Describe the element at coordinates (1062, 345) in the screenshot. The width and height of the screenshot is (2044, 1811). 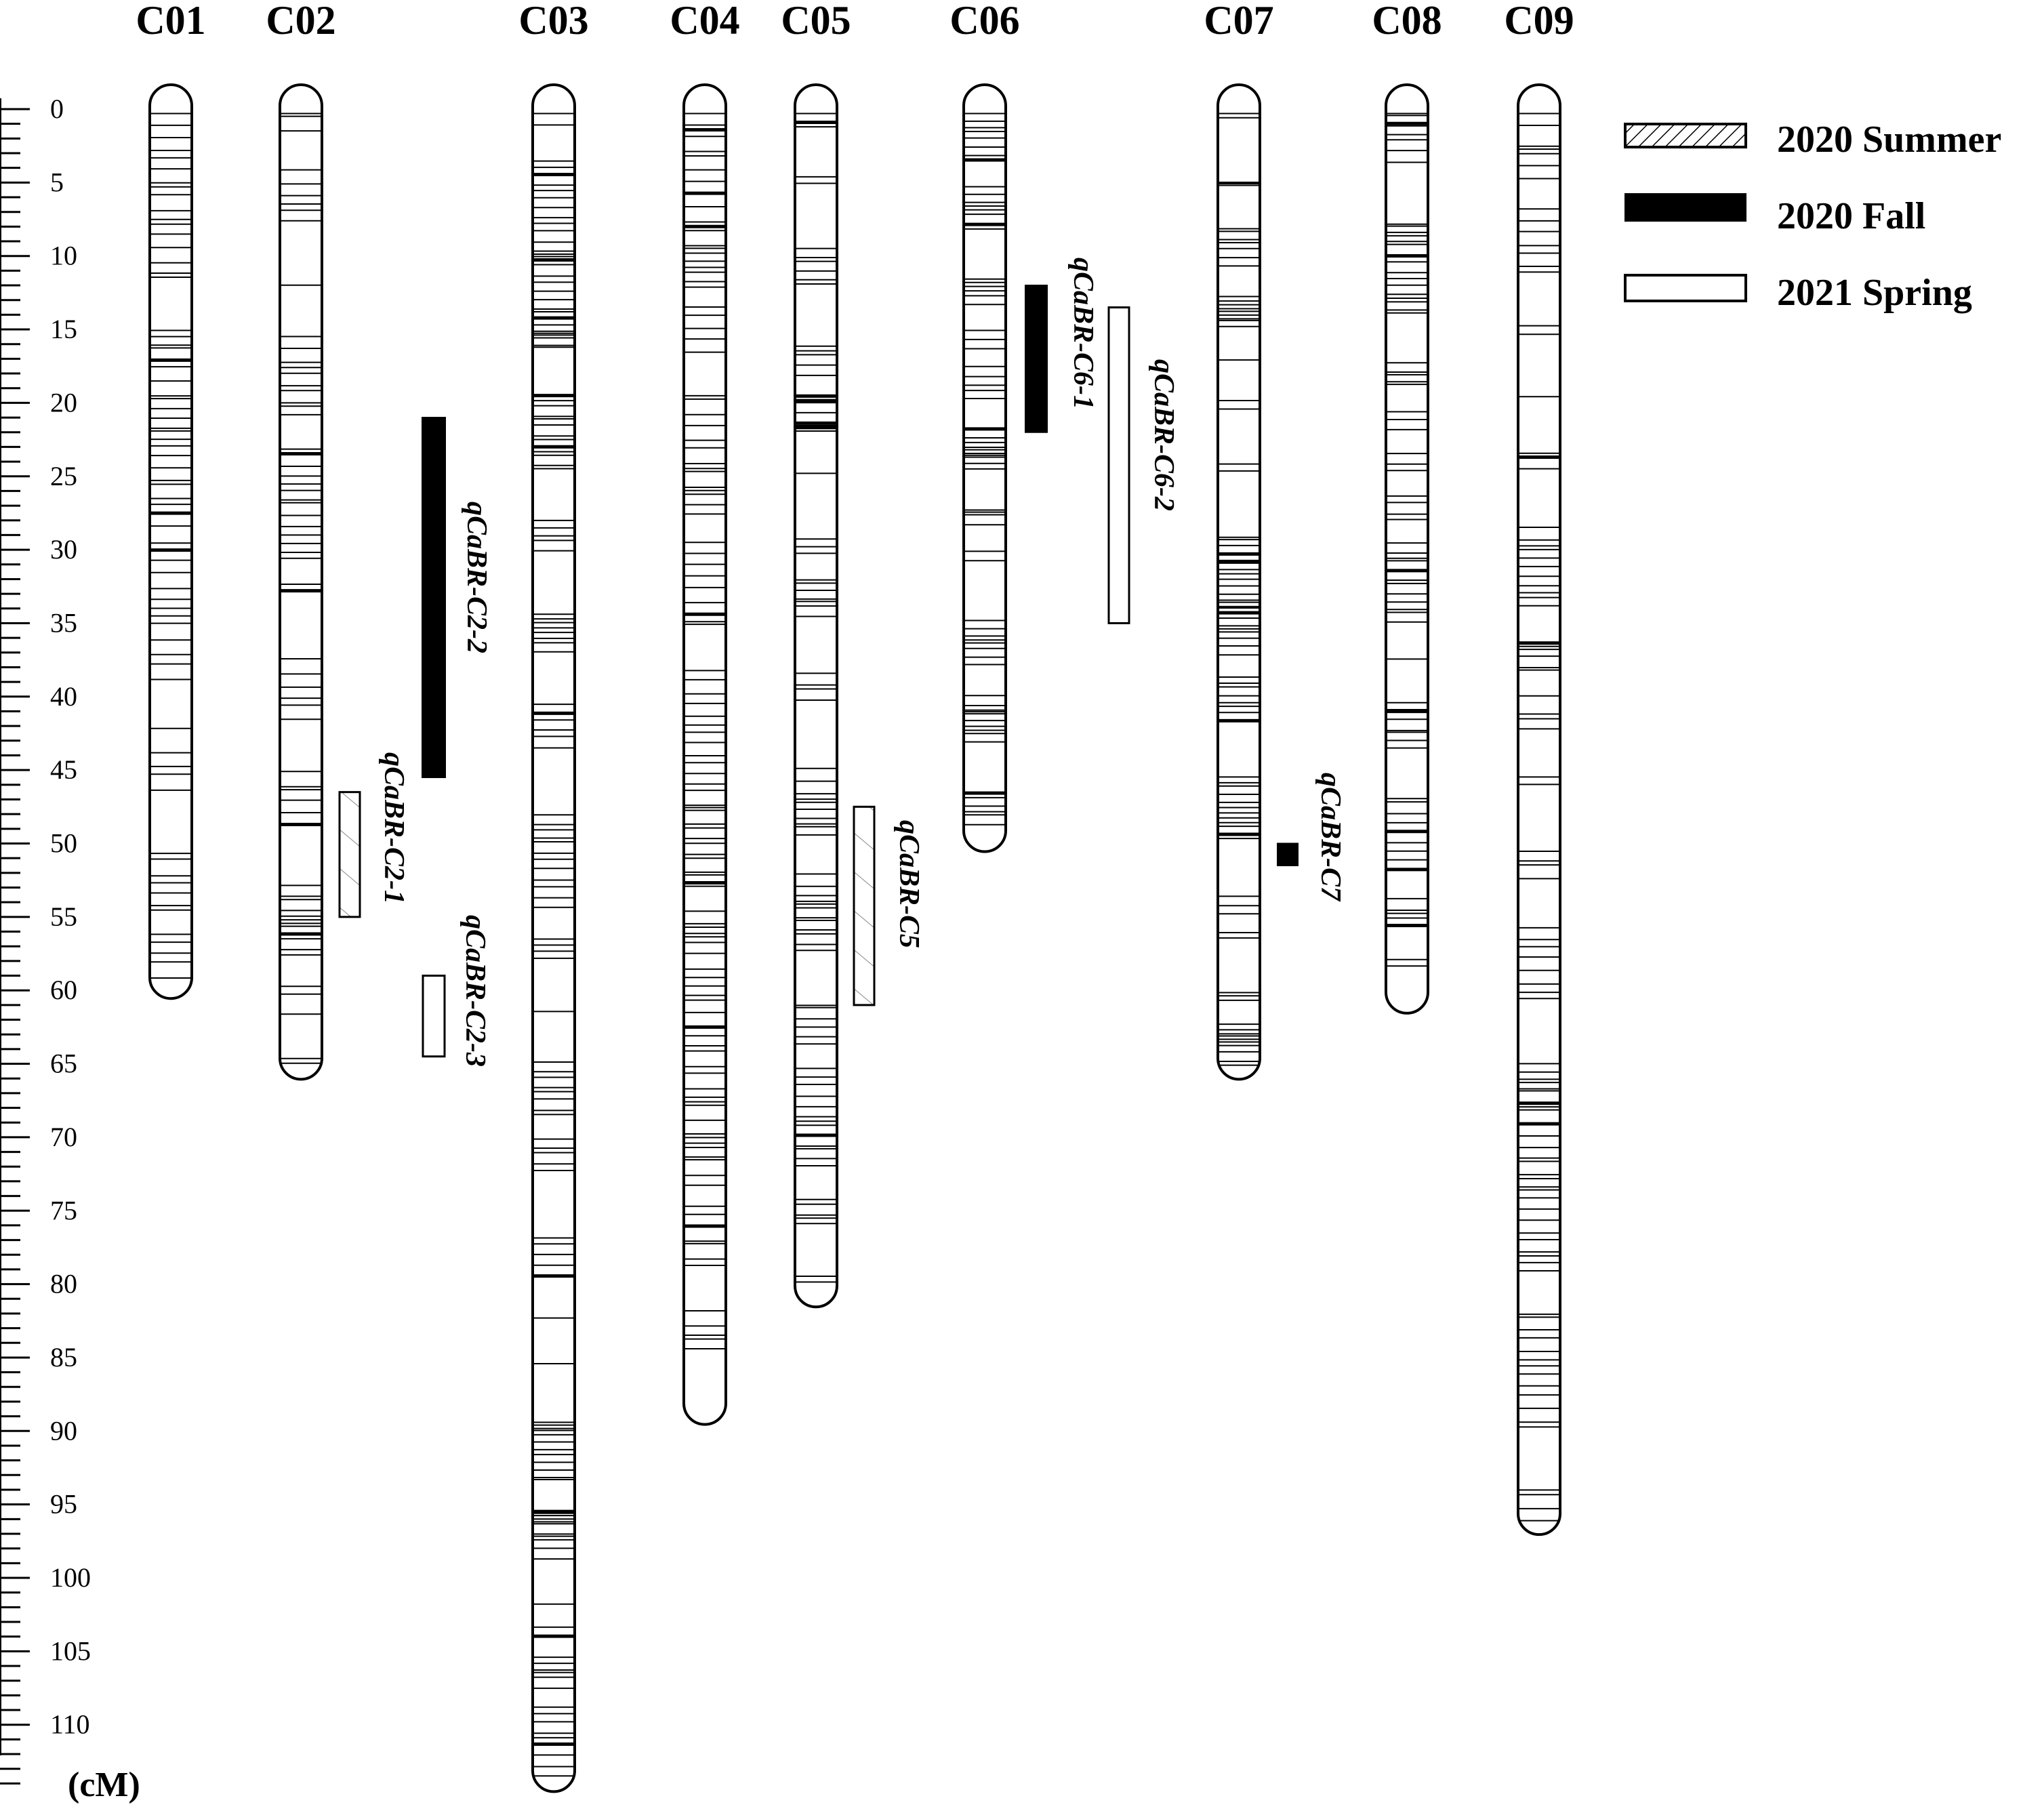
I see `qtl-qcabr-c6-1: qCaBR-C6-1` at that location.